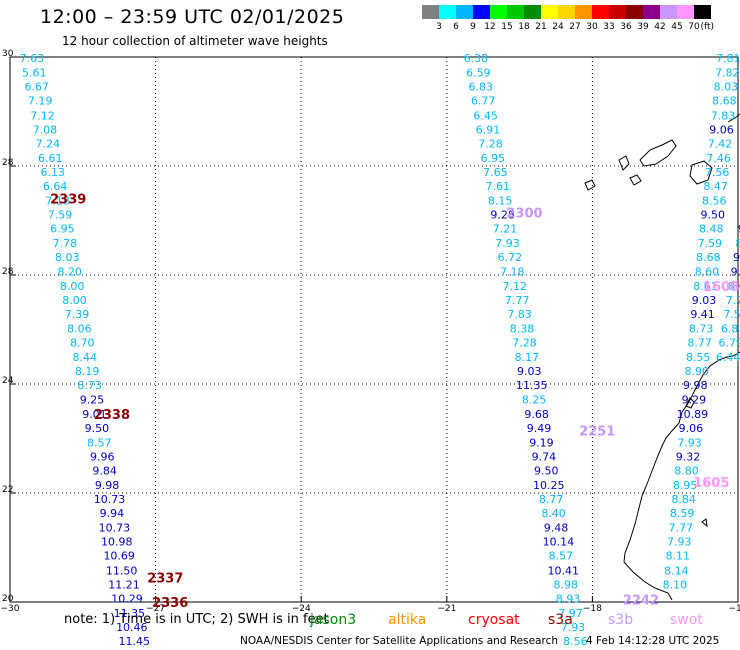 This screenshot has height=650, width=740. I want to click on wave-height-value: 10.41, so click(564, 570).